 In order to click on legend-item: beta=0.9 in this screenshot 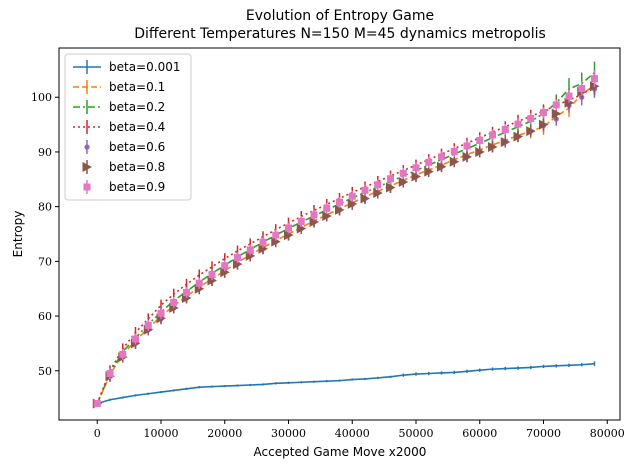, I will do `click(124, 187)`.